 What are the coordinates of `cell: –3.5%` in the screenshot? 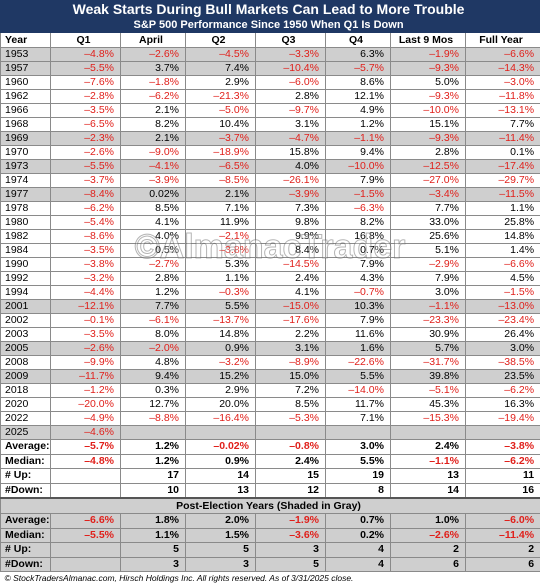 It's located at (86, 335).